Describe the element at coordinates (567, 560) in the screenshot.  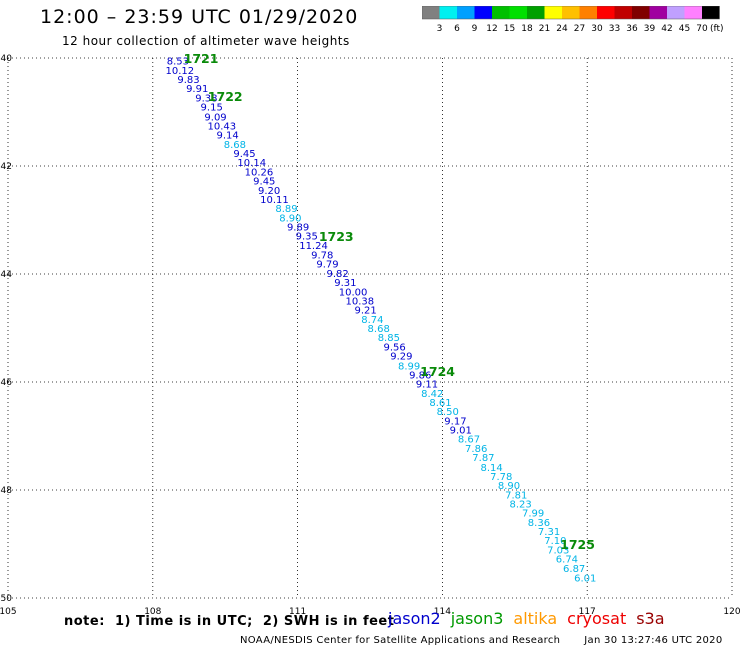
I see `swh-value: 6.74` at that location.